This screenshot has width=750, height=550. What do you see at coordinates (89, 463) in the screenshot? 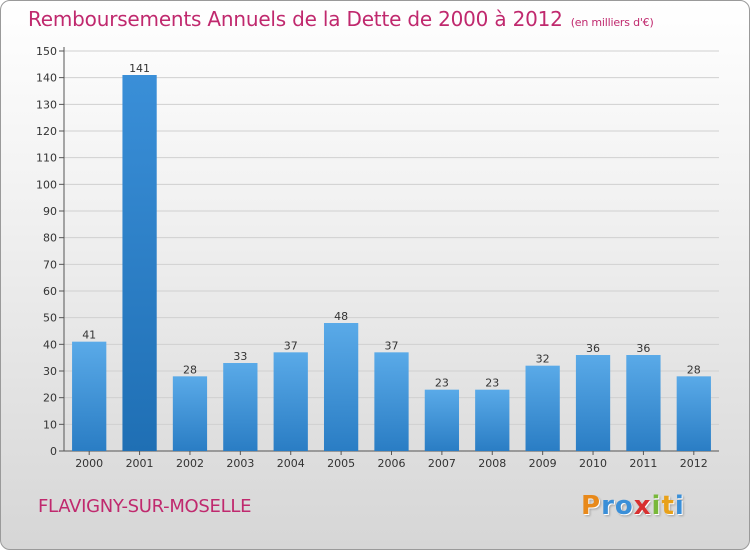
I see `x-tick-label: 2000` at bounding box center [89, 463].